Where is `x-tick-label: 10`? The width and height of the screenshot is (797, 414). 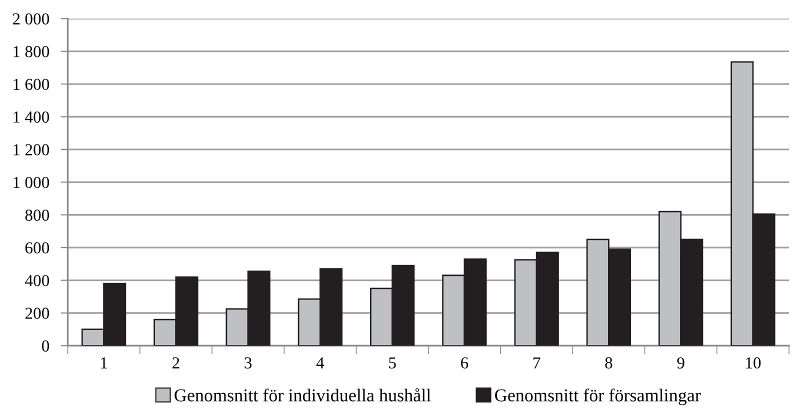
x-tick-label: 10 is located at coordinates (753, 363).